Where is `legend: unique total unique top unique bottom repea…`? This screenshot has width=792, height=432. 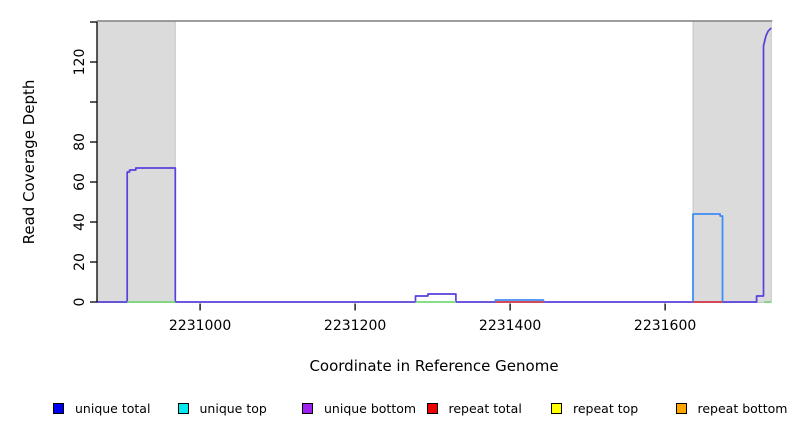
legend: unique total unique top unique bottom repea… is located at coordinates (396, 412).